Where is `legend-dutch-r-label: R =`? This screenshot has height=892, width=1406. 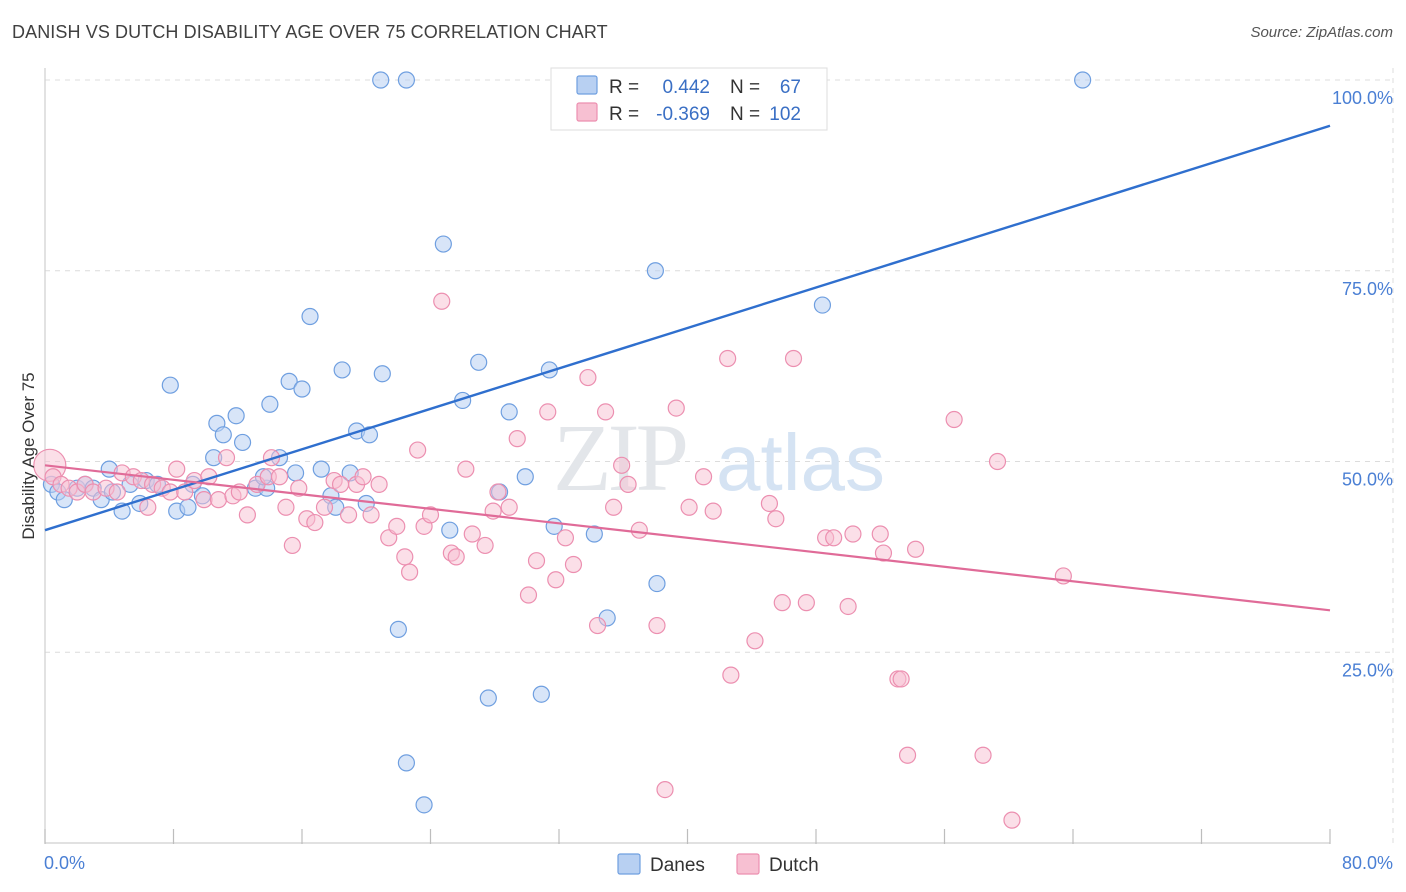
legend-dutch-r-label: R = is located at coordinates (624, 114).